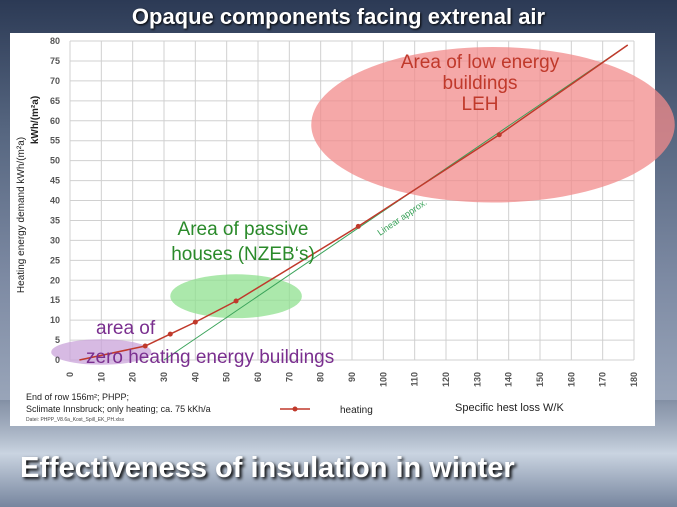 The image size is (677, 507). Describe the element at coordinates (57, 340) in the screenshot. I see `y-tick-label: 5` at that location.